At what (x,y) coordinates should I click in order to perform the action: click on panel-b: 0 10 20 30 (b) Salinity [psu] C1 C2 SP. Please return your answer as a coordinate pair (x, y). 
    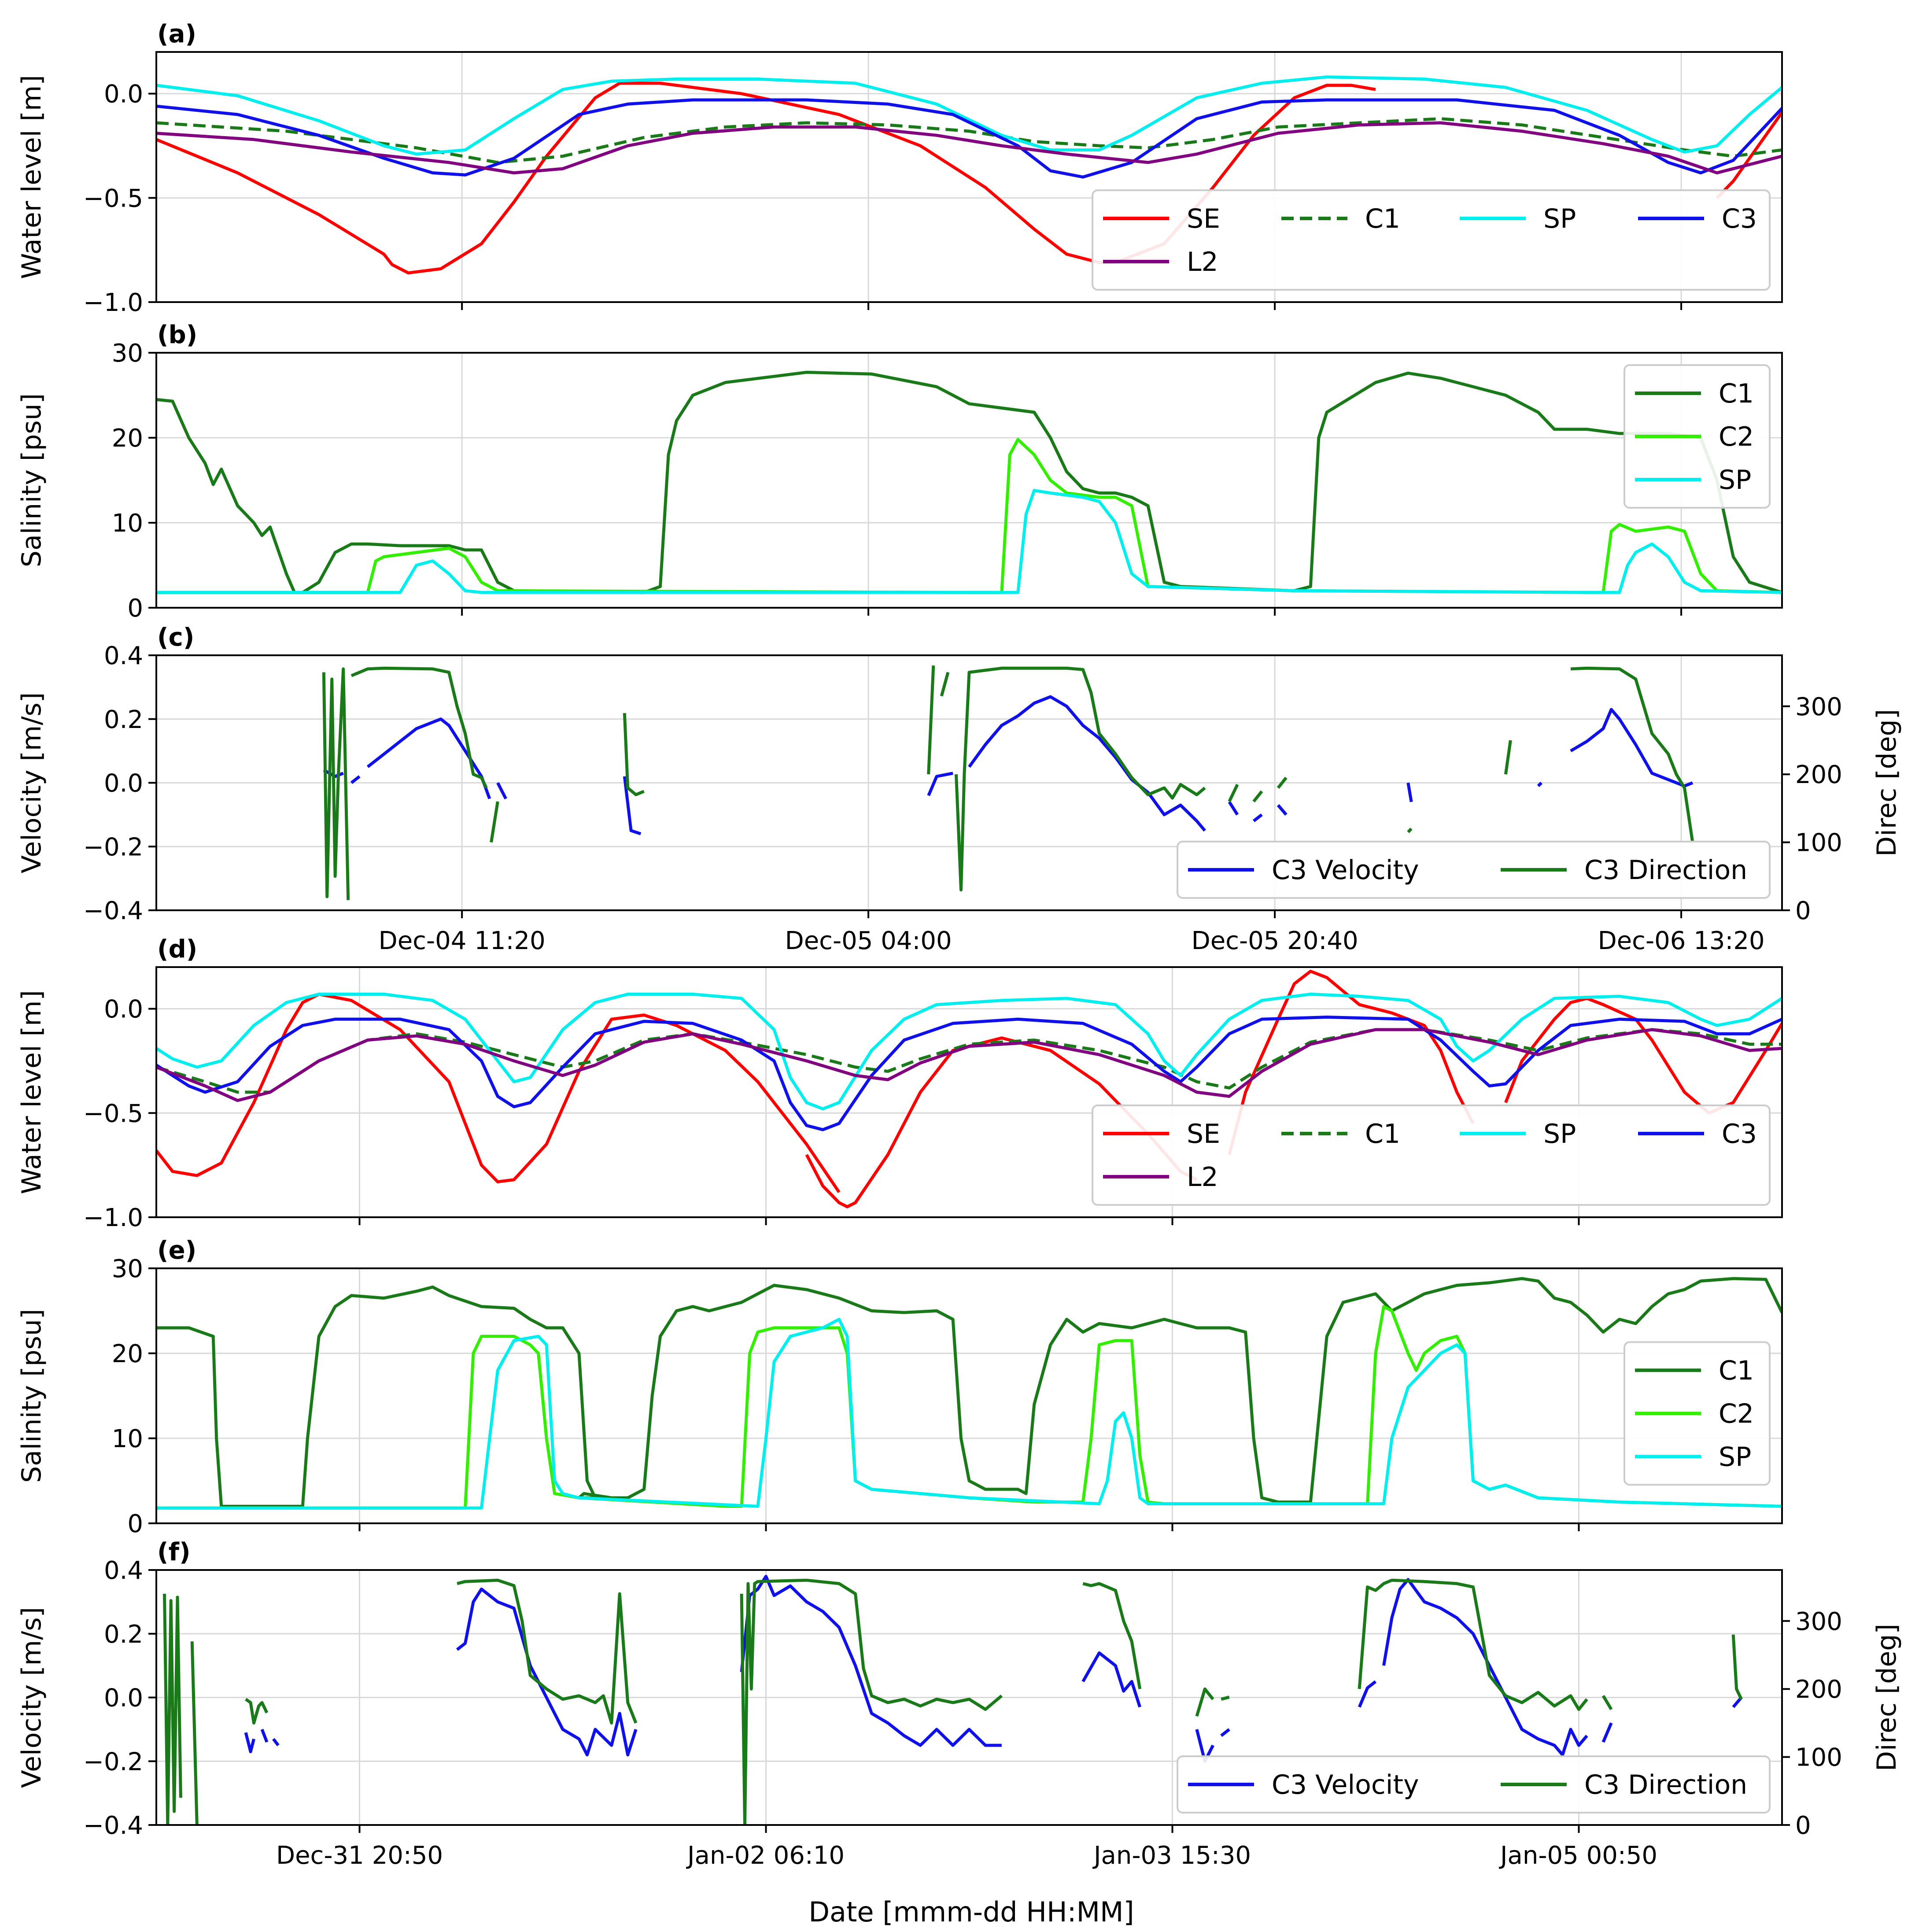
    Looking at the image, I should click on (899, 472).